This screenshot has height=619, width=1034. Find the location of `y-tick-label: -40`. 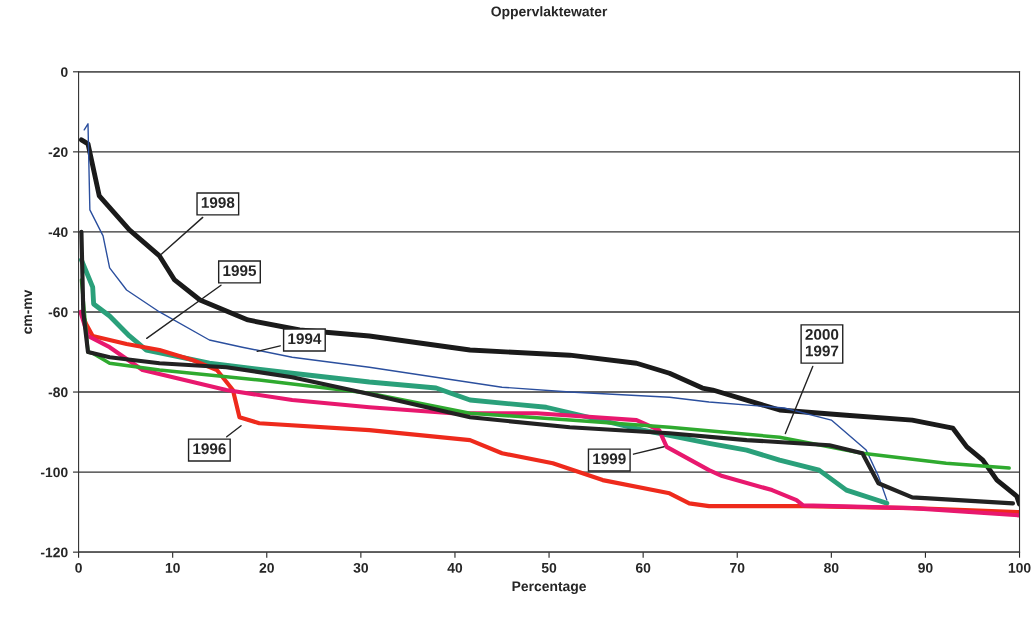

y-tick-label: -40 is located at coordinates (58, 232).